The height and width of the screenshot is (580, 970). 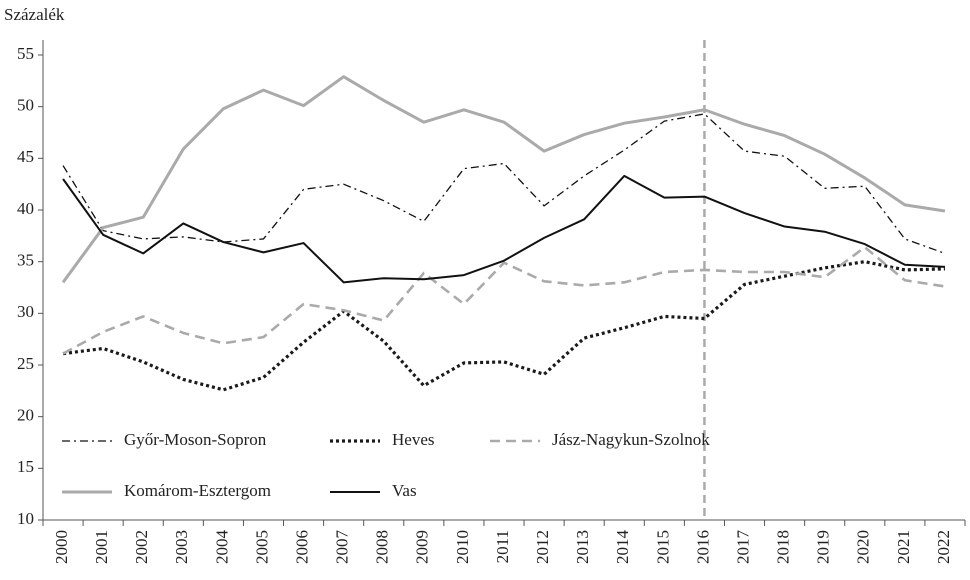 I want to click on legend-label: Jász-Nagykun-Szolnok, so click(x=631, y=439).